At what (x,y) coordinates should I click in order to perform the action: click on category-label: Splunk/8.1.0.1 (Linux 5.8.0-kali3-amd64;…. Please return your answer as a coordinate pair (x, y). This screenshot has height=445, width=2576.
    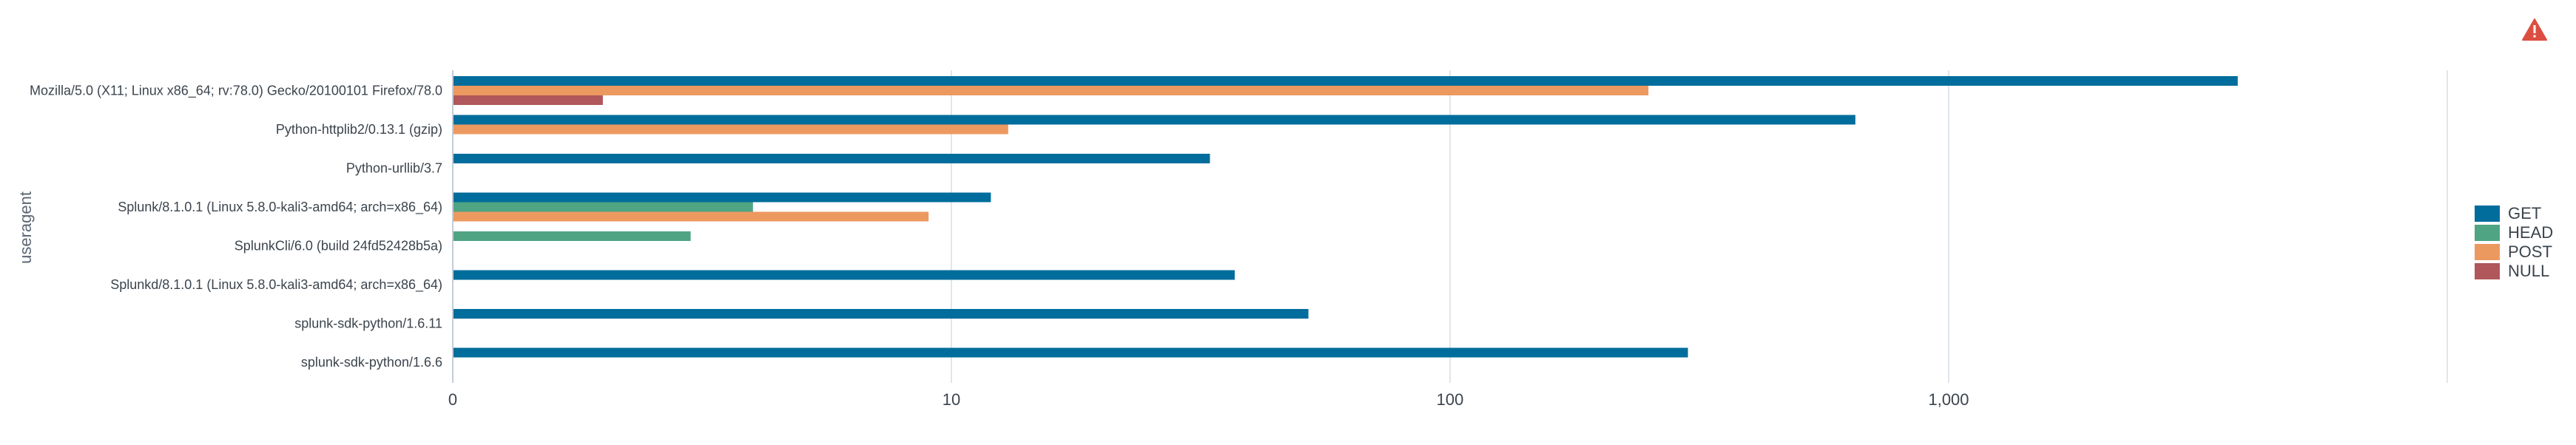
    Looking at the image, I should click on (280, 207).